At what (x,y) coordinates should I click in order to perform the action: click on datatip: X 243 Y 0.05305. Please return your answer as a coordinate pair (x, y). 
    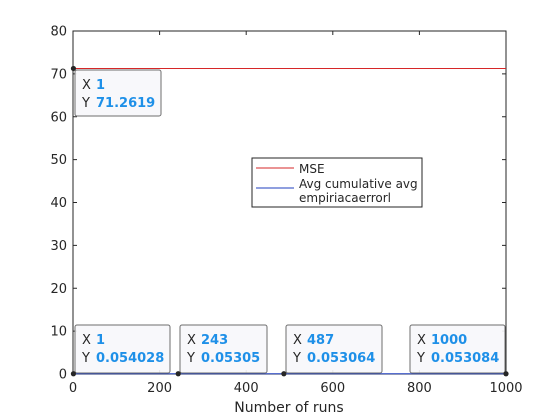
    Looking at the image, I should click on (221, 350).